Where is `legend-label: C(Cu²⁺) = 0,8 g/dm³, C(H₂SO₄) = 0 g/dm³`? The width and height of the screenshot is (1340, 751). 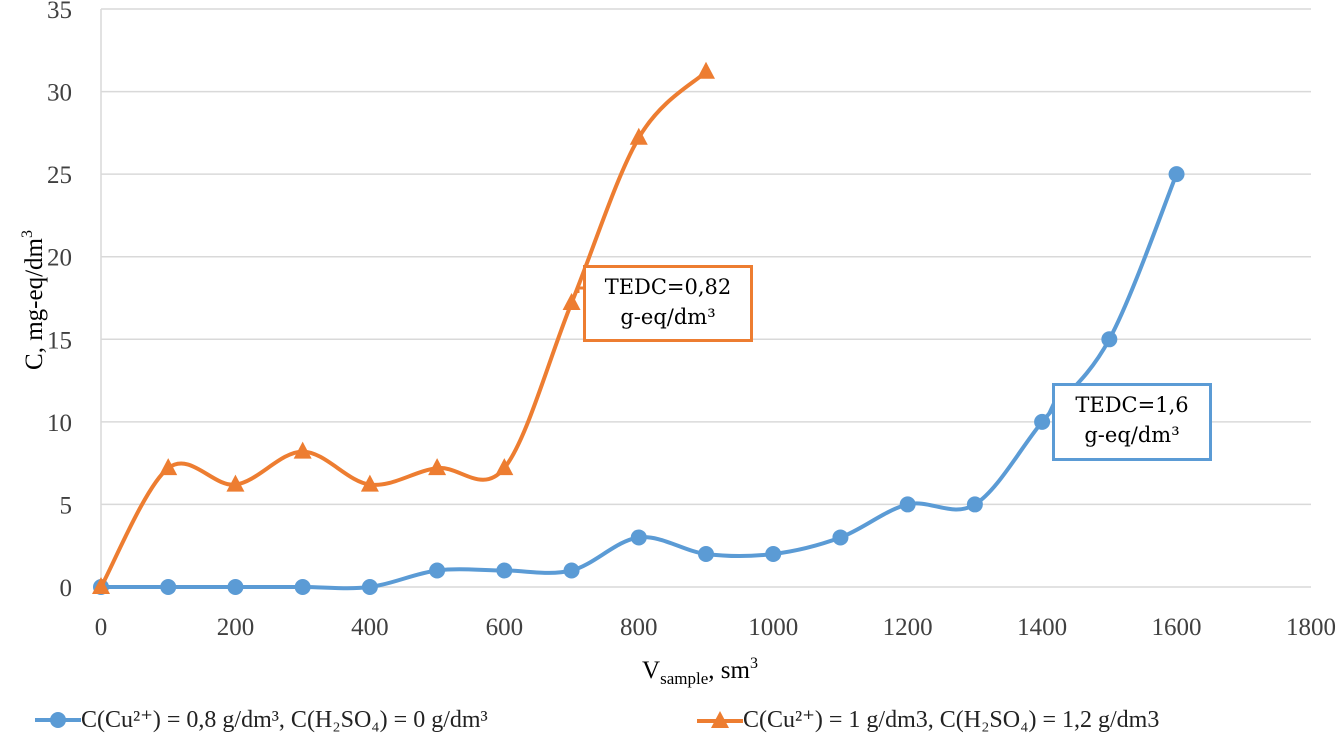
legend-label: C(Cu²⁺) = 0,8 g/dm³, C(H₂SO₄) = 0 g/dm³ is located at coordinates (284, 720).